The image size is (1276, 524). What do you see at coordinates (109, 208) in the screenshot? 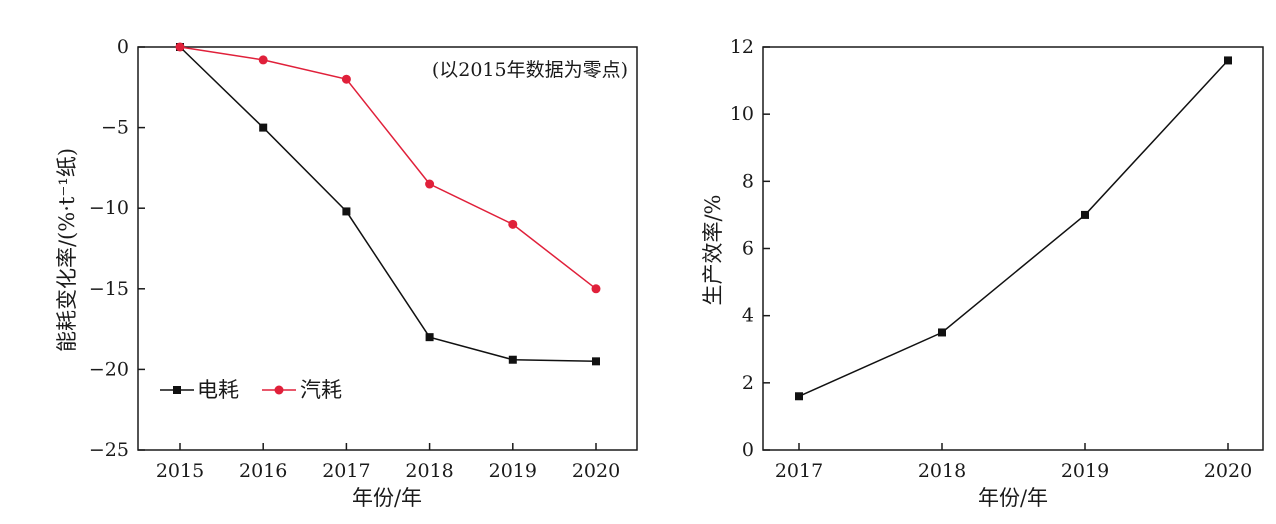
I see `left-y-tick-label: −10` at bounding box center [109, 208].